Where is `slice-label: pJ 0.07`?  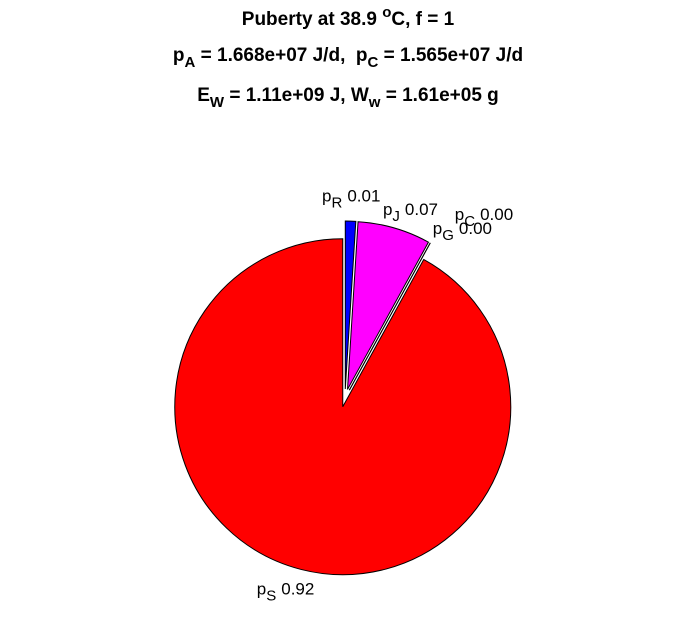
slice-label: pJ 0.07 is located at coordinates (410, 213).